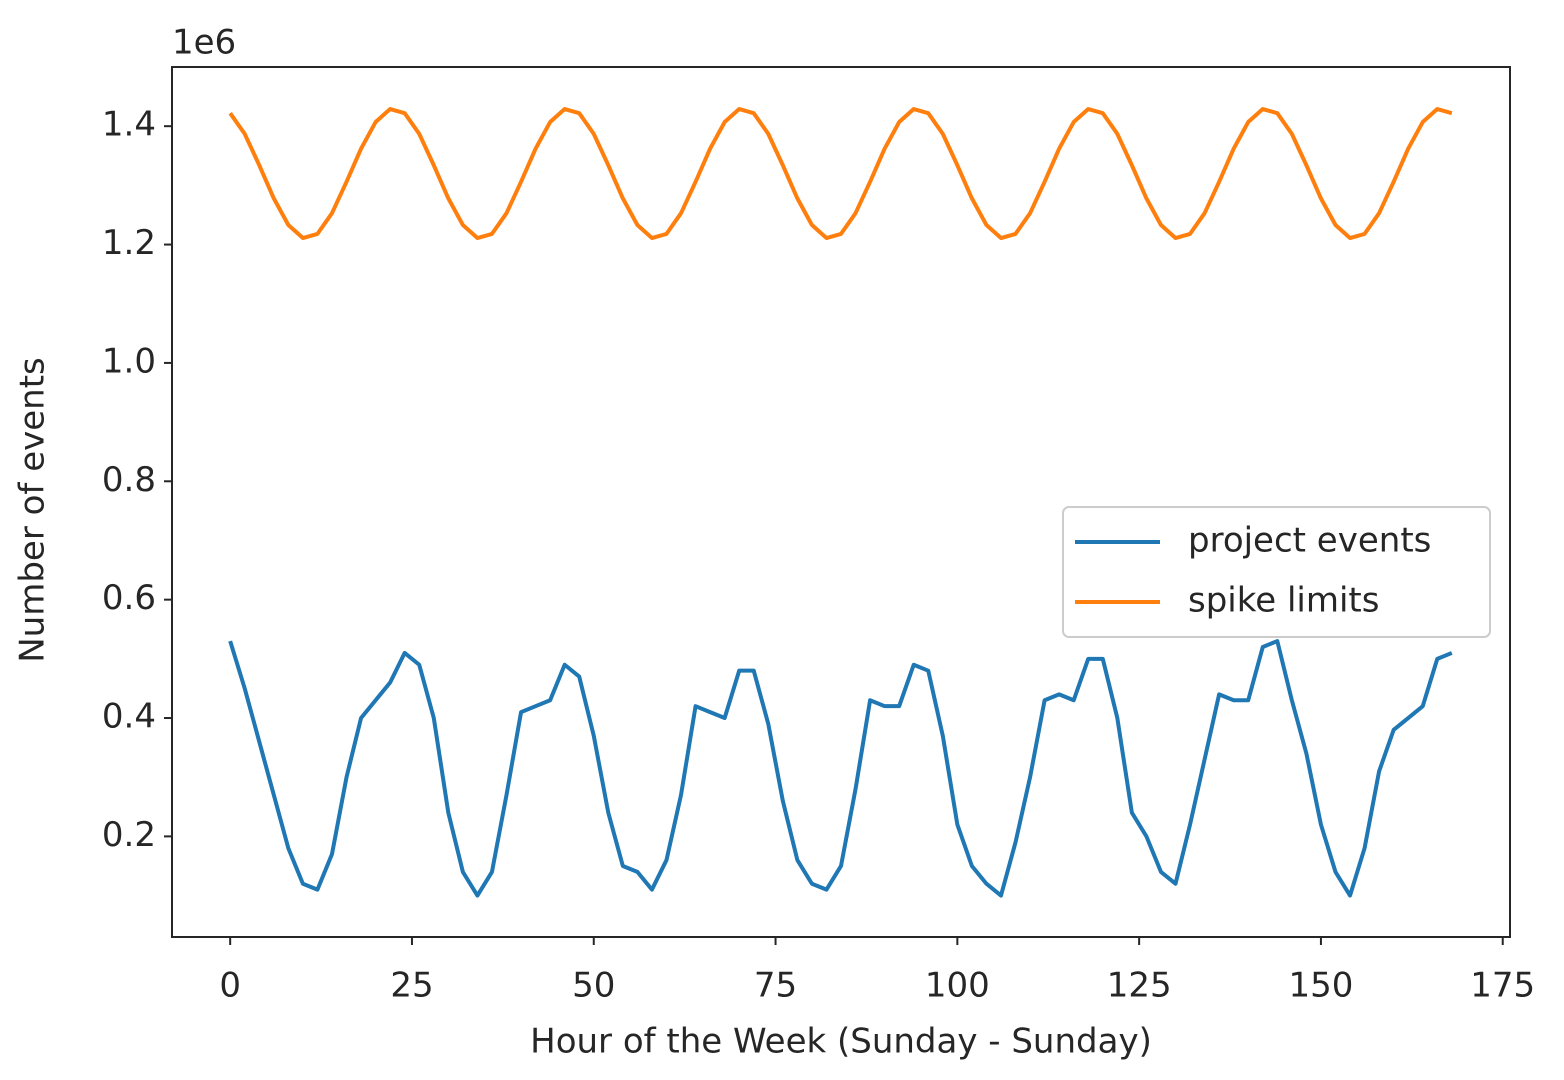 This screenshot has width=1564, height=1080. Describe the element at coordinates (129, 480) in the screenshot. I see `y-tick-label: 0.8` at that location.